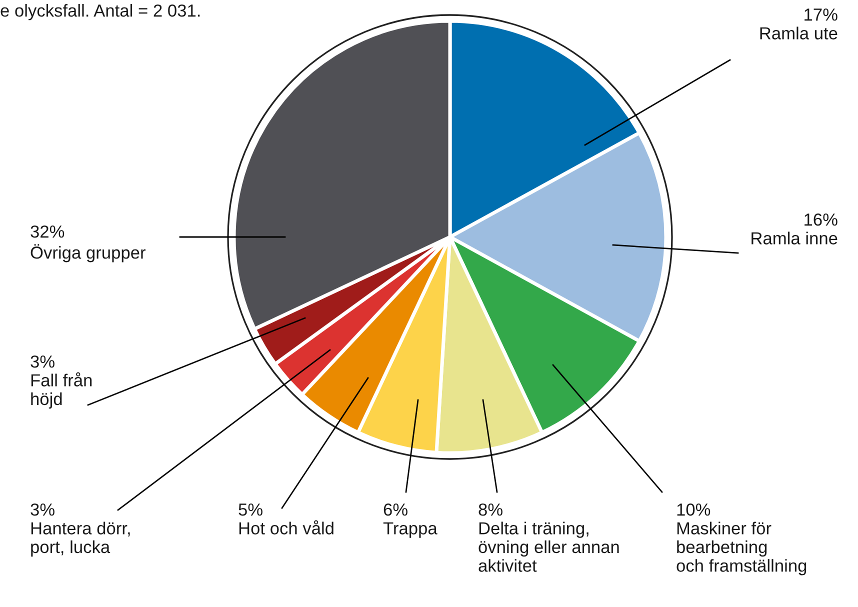  Describe the element at coordinates (396, 509) in the screenshot. I see `data-label: 6%` at that location.